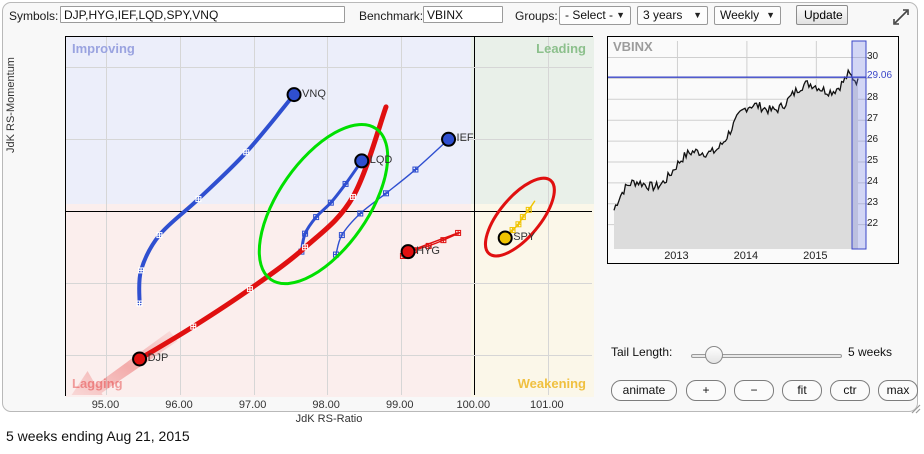 Image resolution: width=924 pixels, height=454 pixels. What do you see at coordinates (252, 405) in the screenshot?
I see `x-tick-label: 97.00` at bounding box center [252, 405].